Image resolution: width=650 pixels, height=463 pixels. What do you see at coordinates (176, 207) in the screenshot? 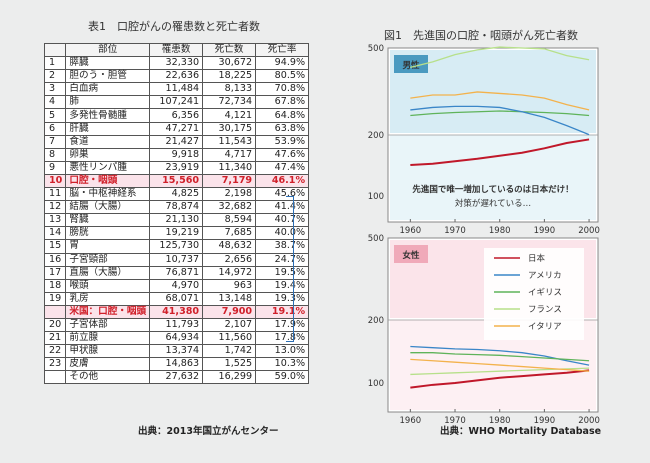
I see `table-row: 12 結腸（大腸） 78,874 32,682 41.4%` at bounding box center [176, 207].